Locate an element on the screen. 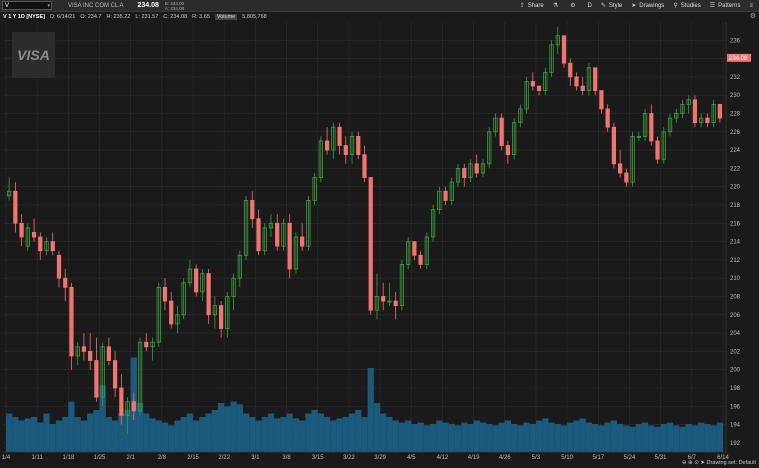 Image resolution: width=759 pixels, height=468 pixels. zoom-icons: ⊖ ⊕ ⊙ ➤ is located at coordinates (694, 463).